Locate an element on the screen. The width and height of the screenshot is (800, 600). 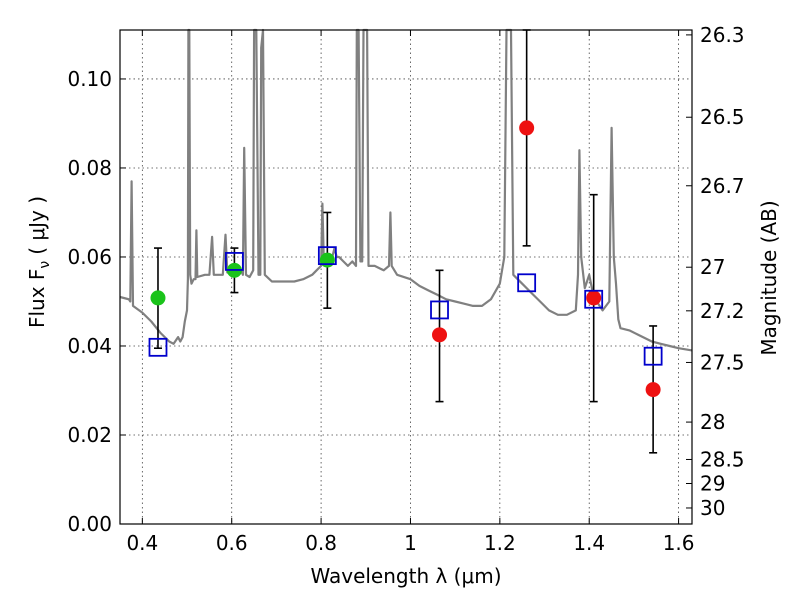
x-tick-label: 1.6 is located at coordinates (679, 543).